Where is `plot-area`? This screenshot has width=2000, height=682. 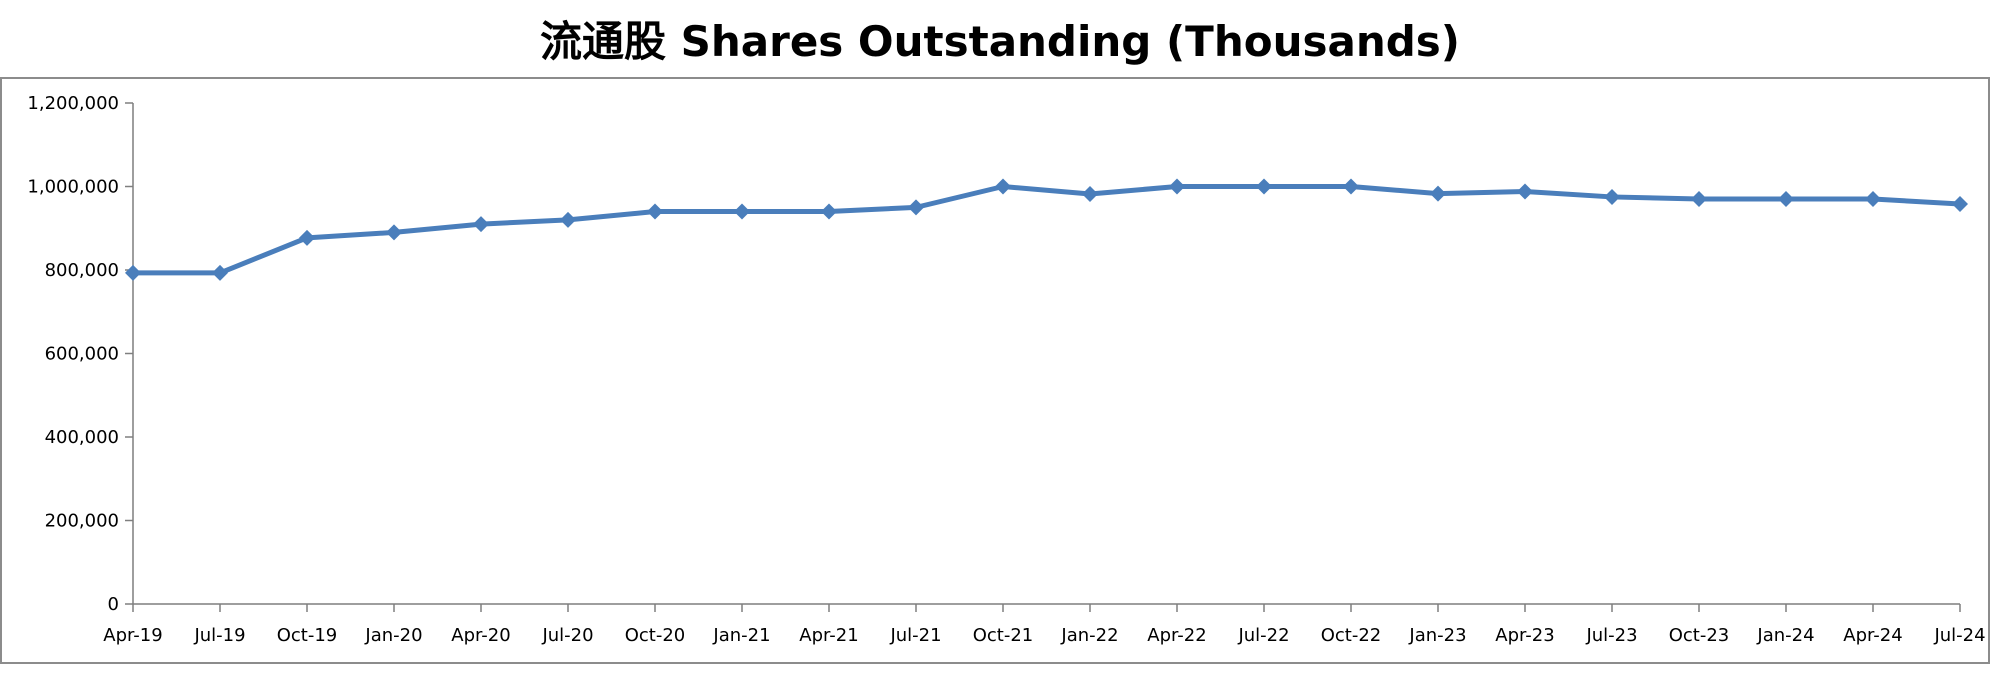 plot-area is located at coordinates (1046, 229).